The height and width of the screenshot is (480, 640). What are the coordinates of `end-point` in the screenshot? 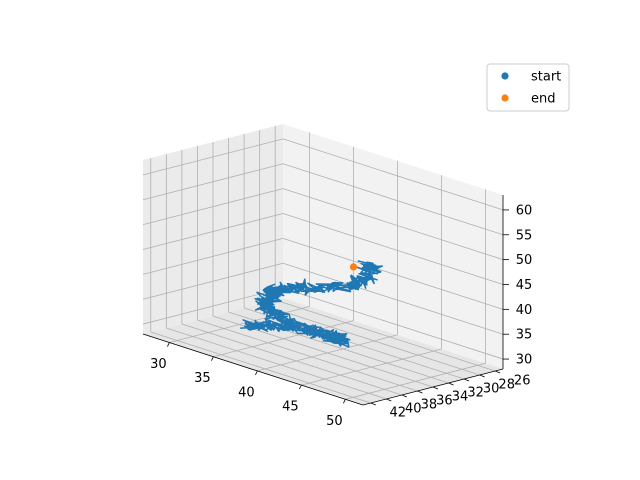 It's located at (353, 267).